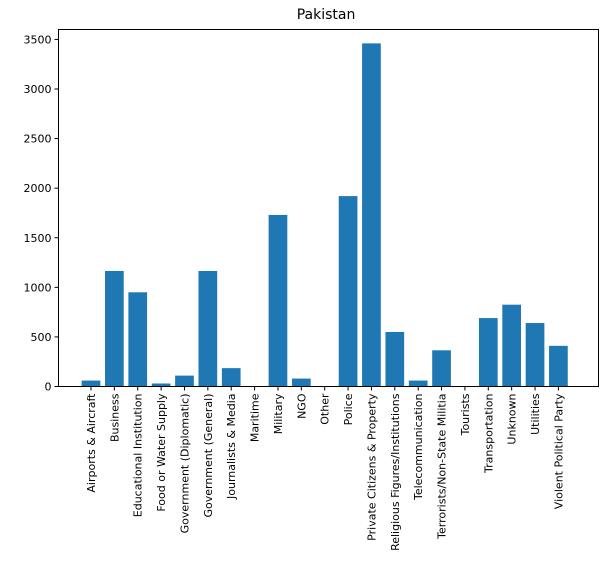  I want to click on x-tick-label: Government (Diplomatic), so click(184, 464).